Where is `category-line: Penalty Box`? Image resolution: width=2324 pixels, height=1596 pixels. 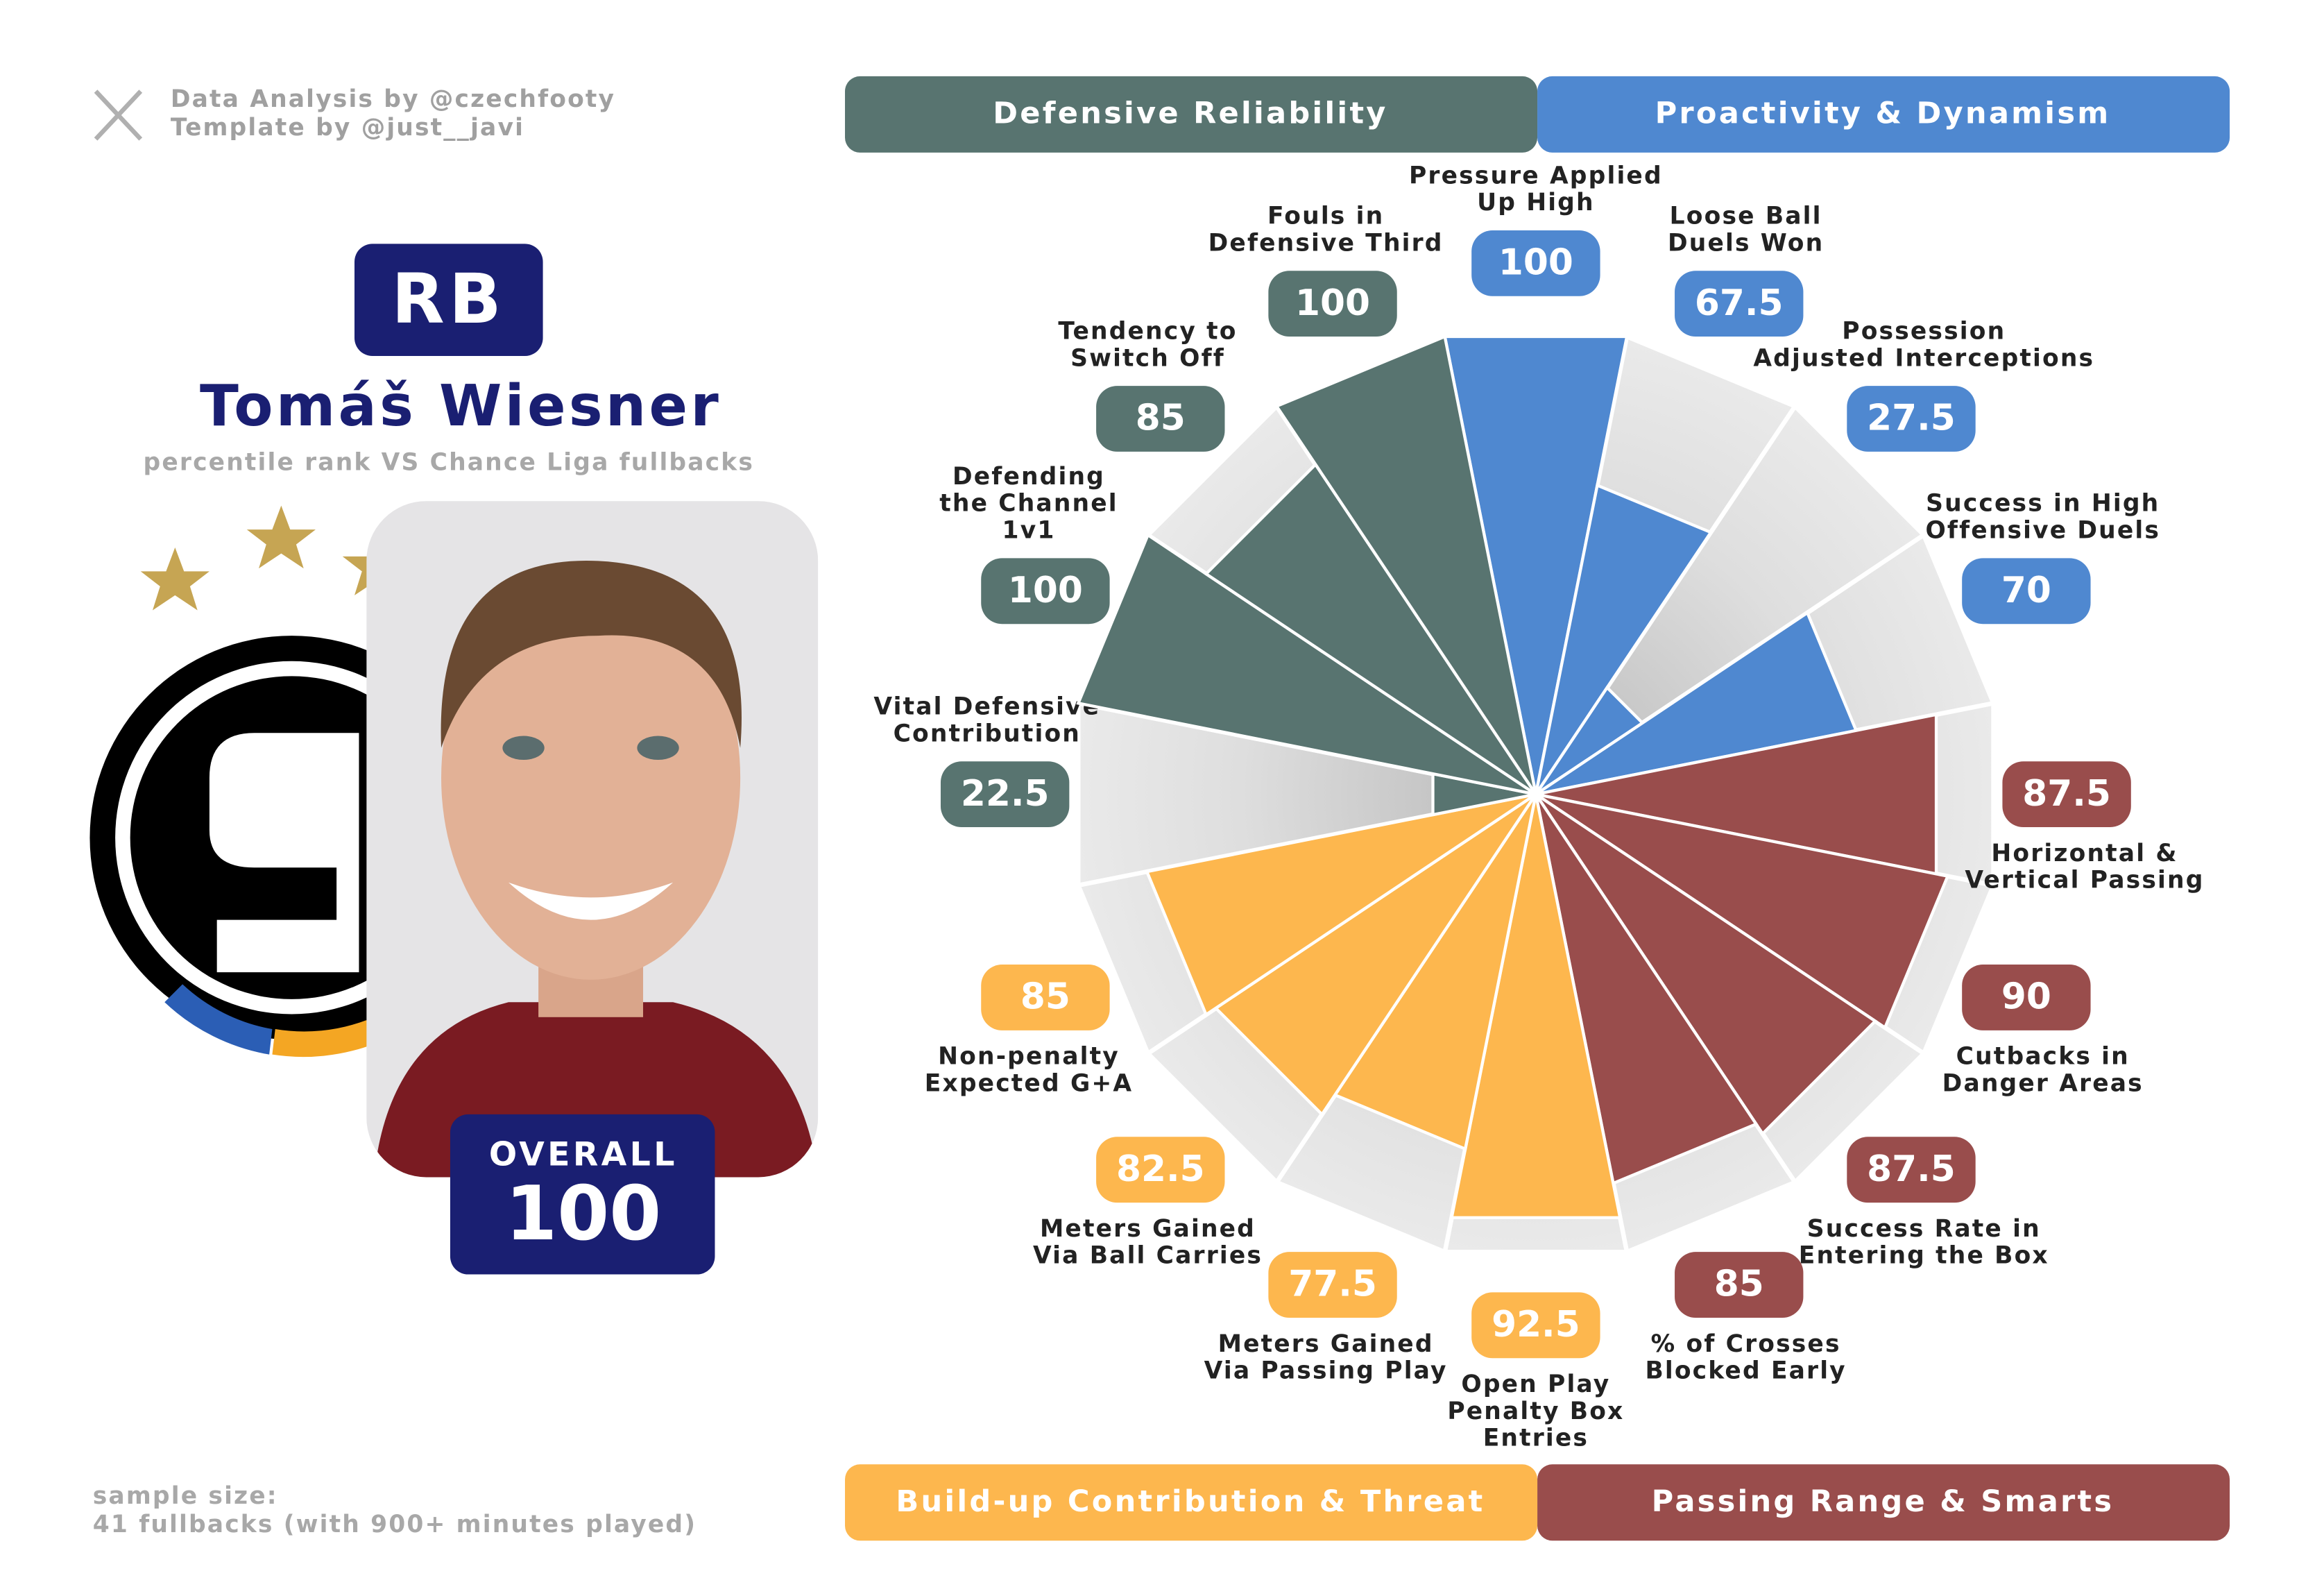 category-line: Penalty Box is located at coordinates (1536, 1411).